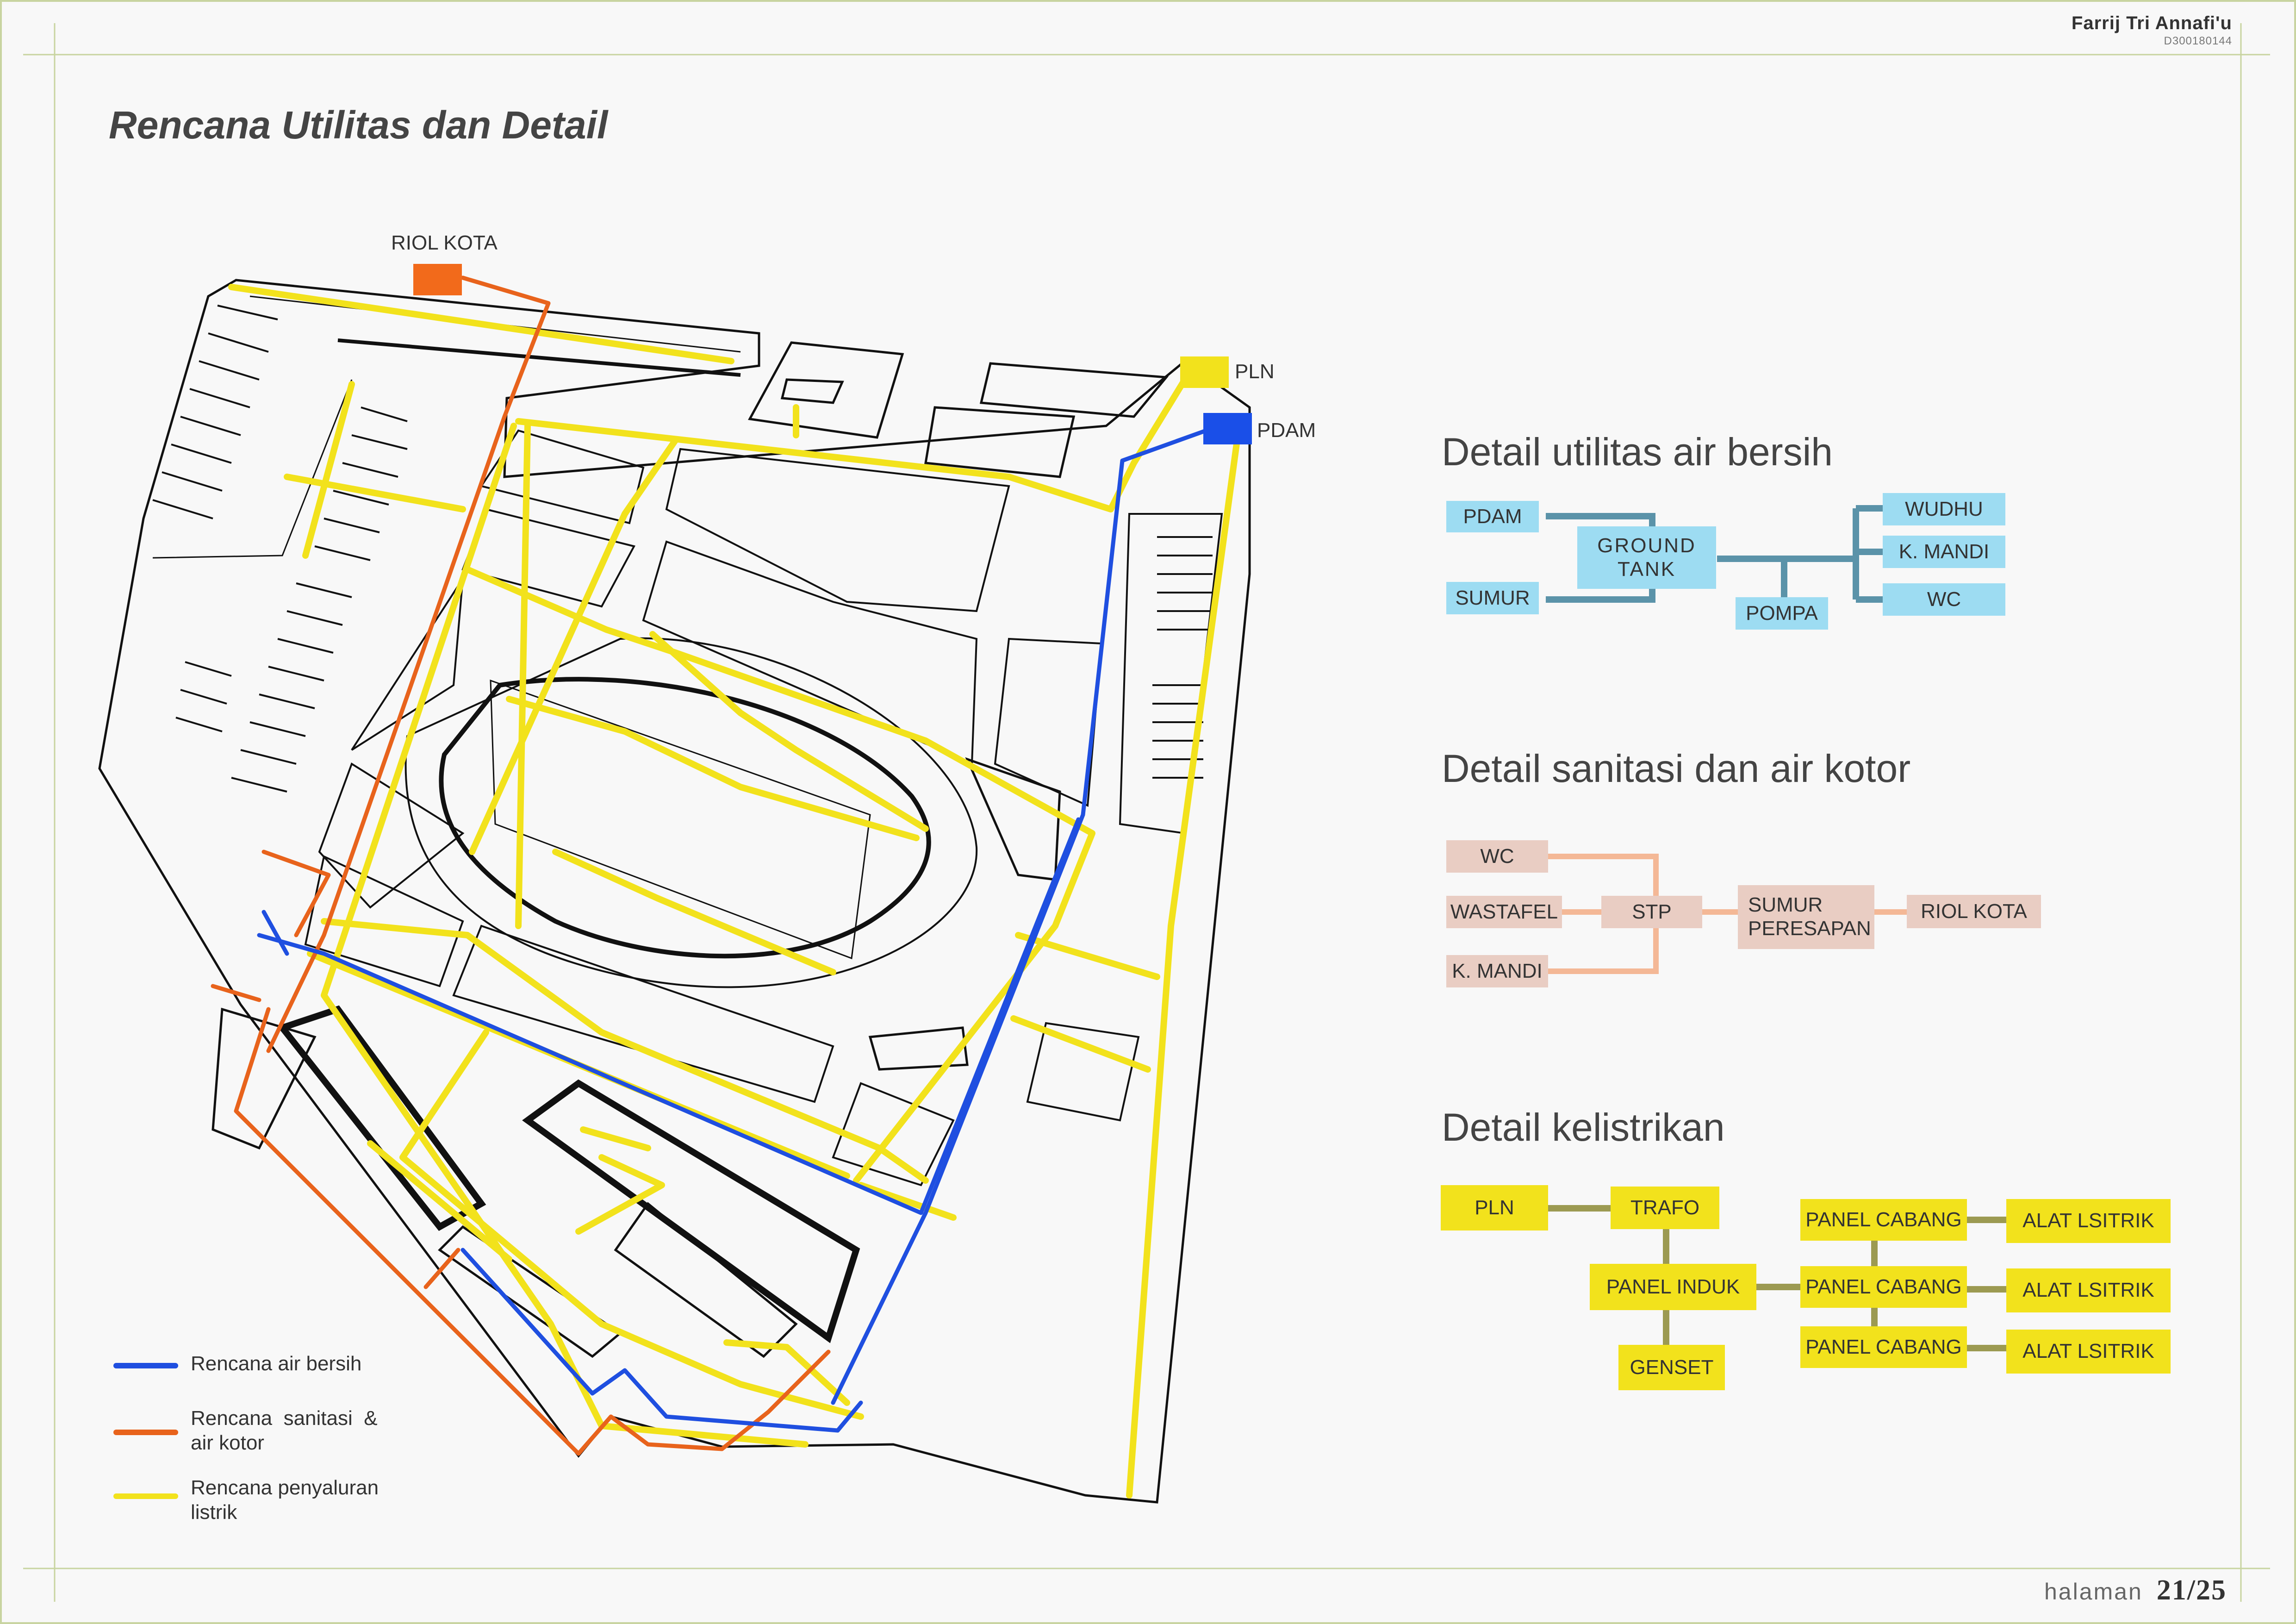 The width and height of the screenshot is (2296, 1624). Describe the element at coordinates (2088, 1221) in the screenshot. I see `kelistrikan-alat-listrik-1: ALAT LSITRIK` at that location.